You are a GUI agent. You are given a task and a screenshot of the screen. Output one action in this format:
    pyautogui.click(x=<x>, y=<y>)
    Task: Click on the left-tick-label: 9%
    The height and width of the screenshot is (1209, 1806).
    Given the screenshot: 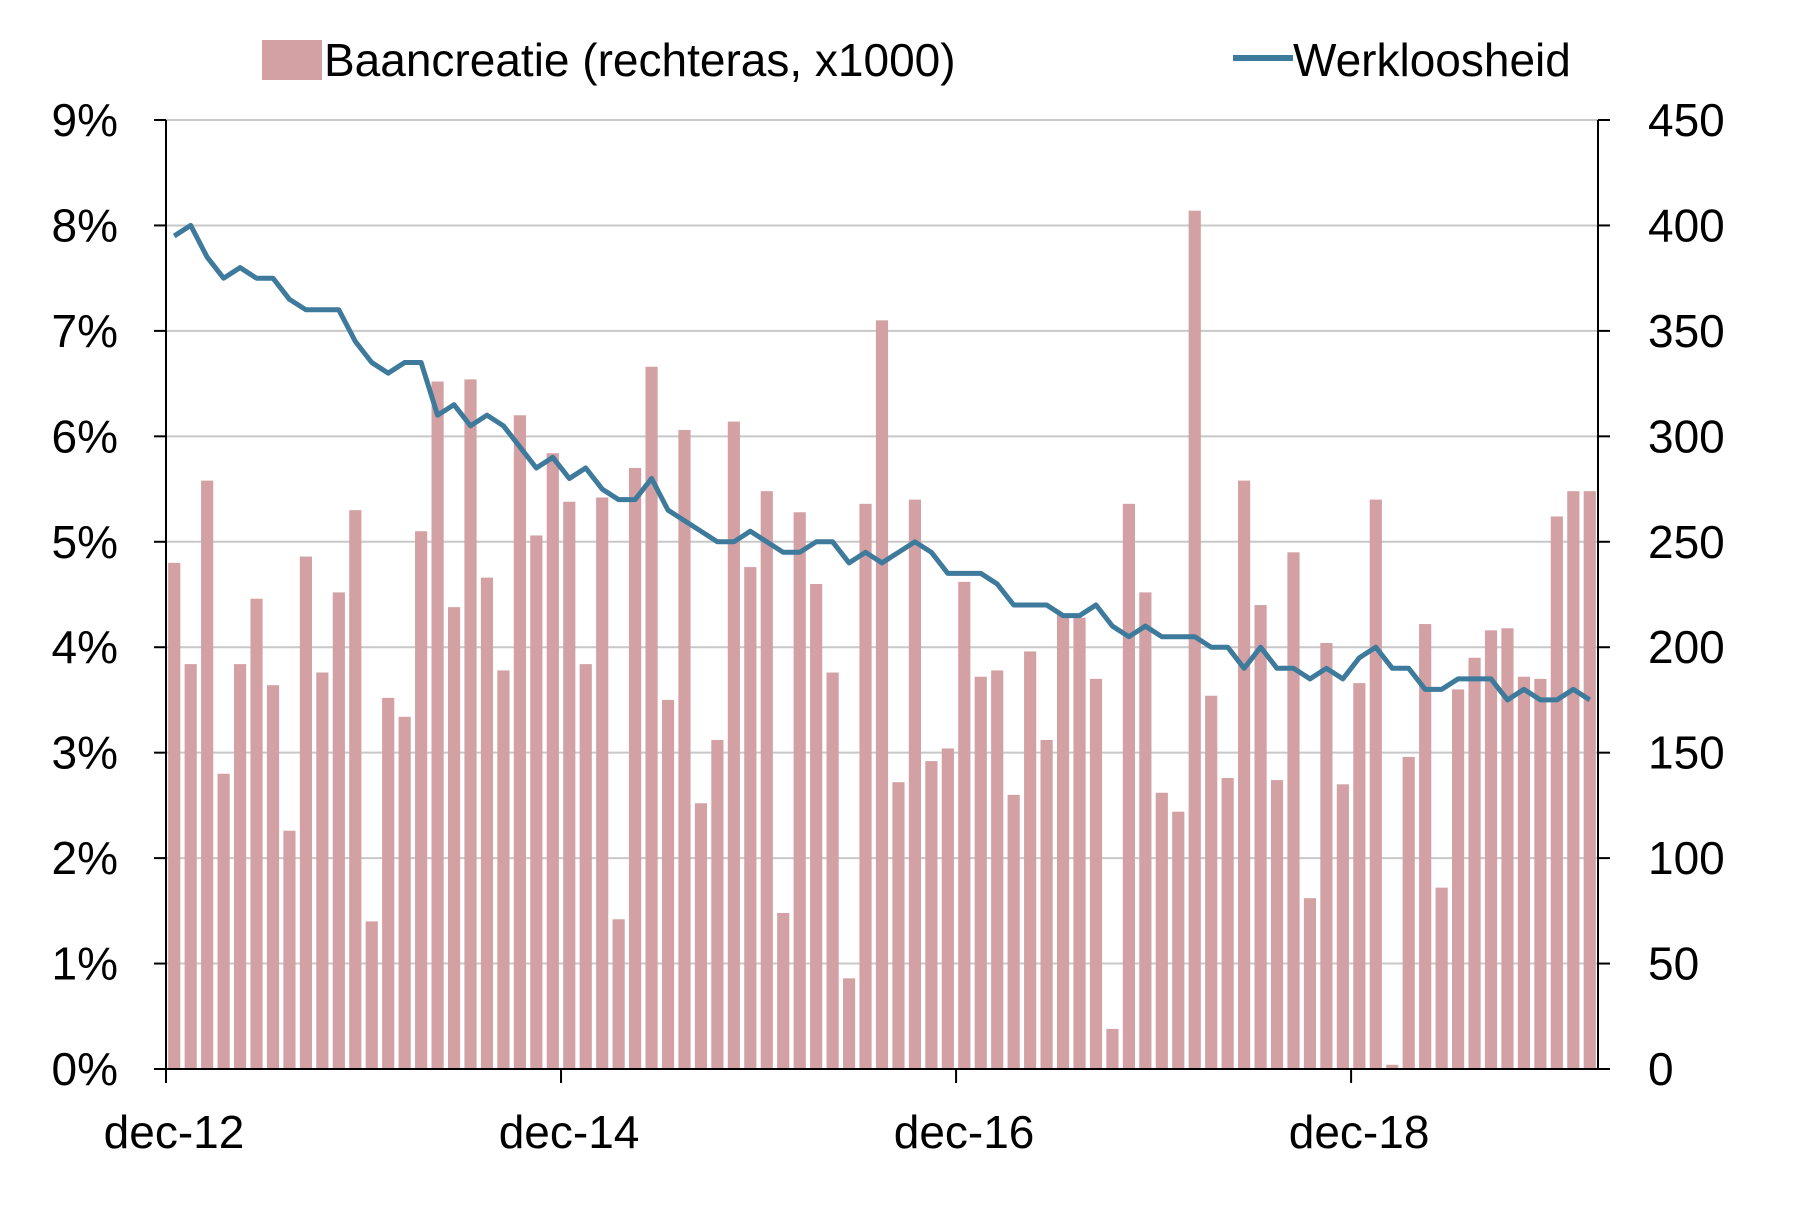 What is the action you would take?
    pyautogui.click(x=85, y=120)
    